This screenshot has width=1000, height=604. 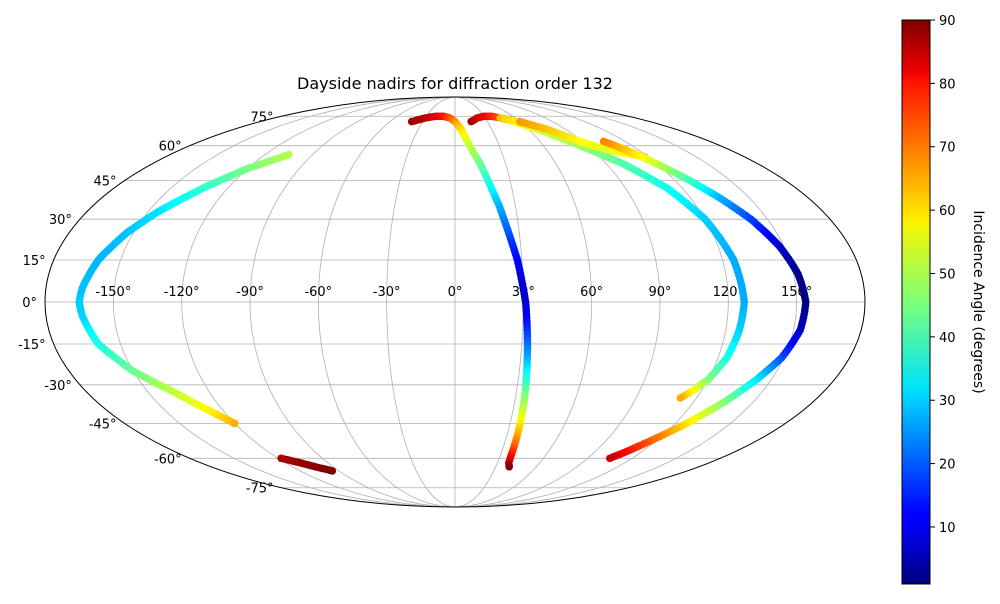 What do you see at coordinates (916, 302) in the screenshot?
I see `colorbar` at bounding box center [916, 302].